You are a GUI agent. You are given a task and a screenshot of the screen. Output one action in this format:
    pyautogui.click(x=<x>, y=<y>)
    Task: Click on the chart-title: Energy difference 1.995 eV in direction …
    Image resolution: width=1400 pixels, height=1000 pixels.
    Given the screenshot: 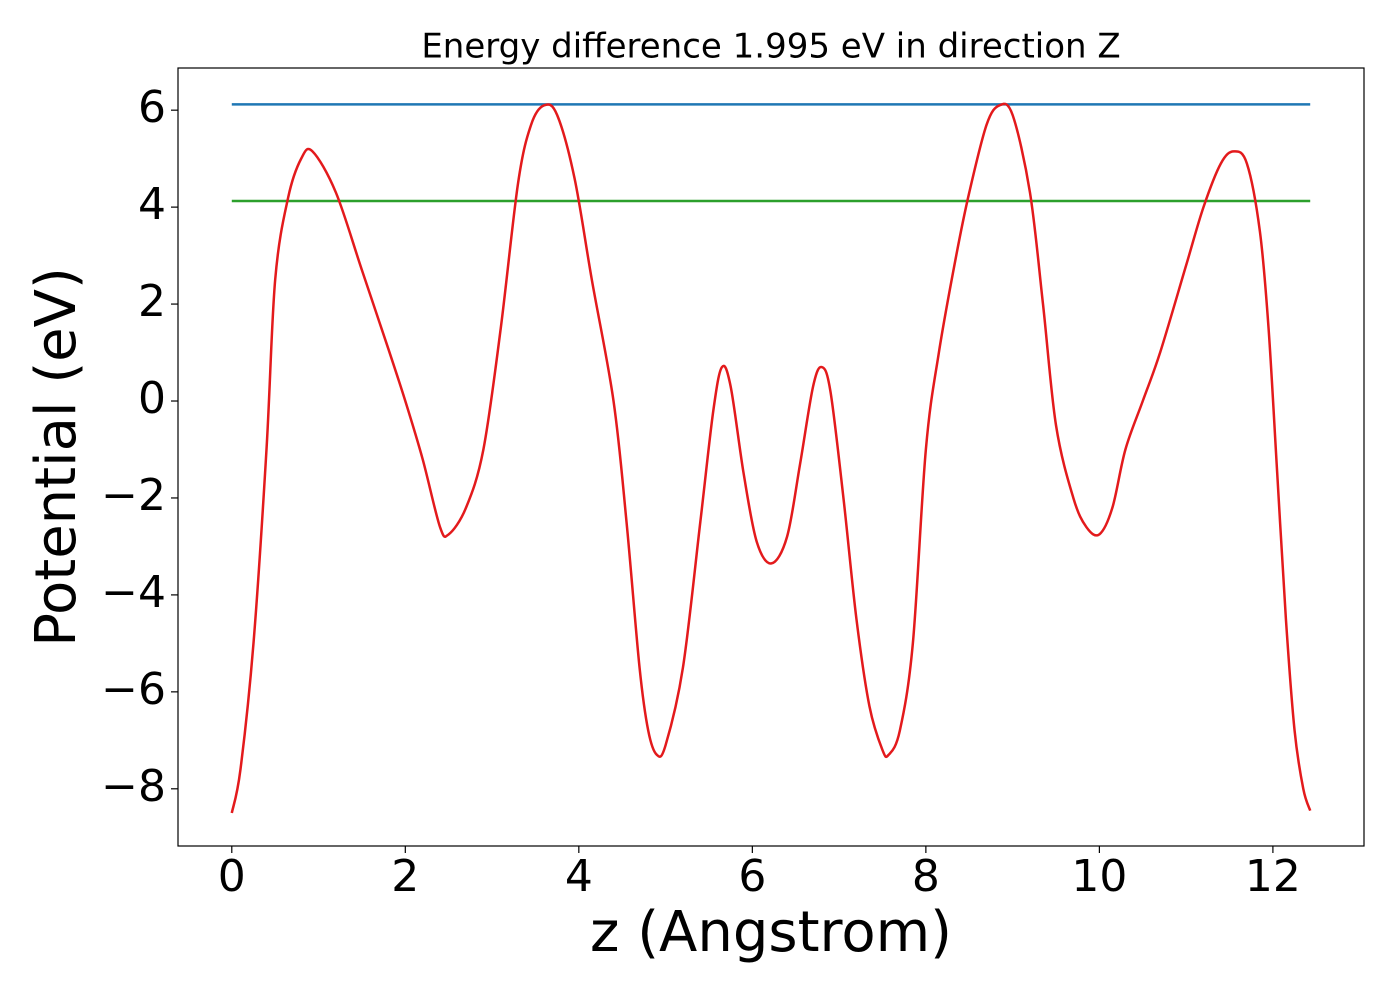 What is the action you would take?
    pyautogui.click(x=770, y=47)
    